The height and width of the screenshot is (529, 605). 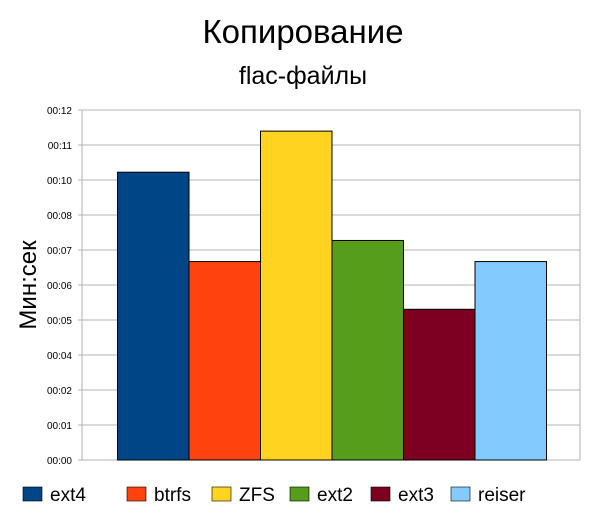 What do you see at coordinates (296, 295) in the screenshot?
I see `bar-zfs` at bounding box center [296, 295].